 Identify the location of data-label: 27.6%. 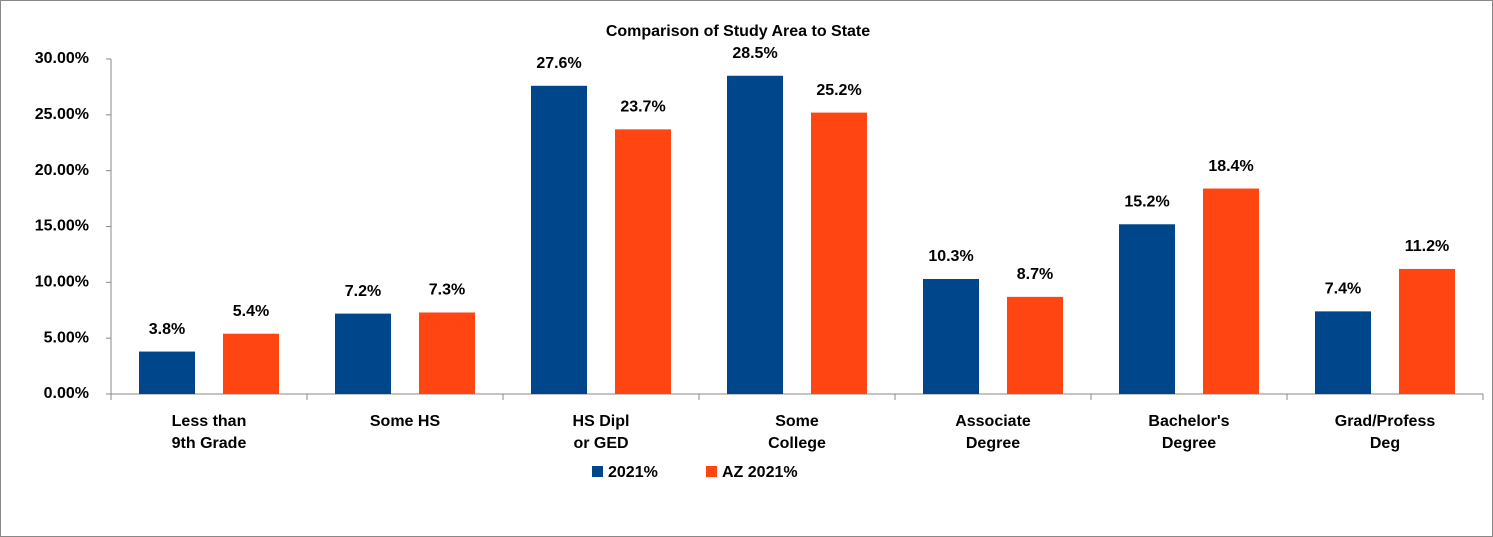
(558, 63).